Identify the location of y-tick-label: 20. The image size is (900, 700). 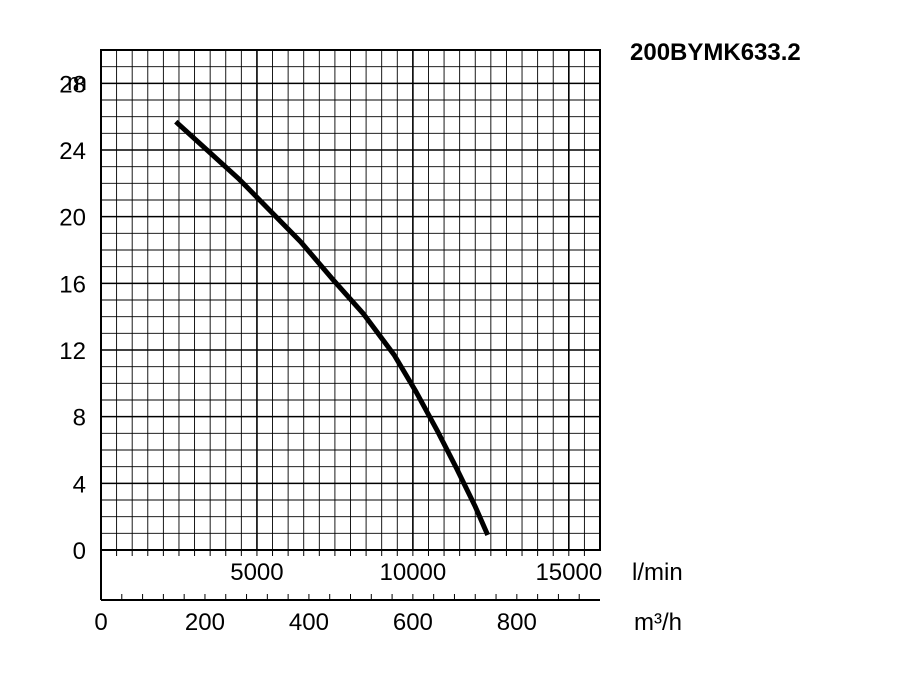
(72, 218).